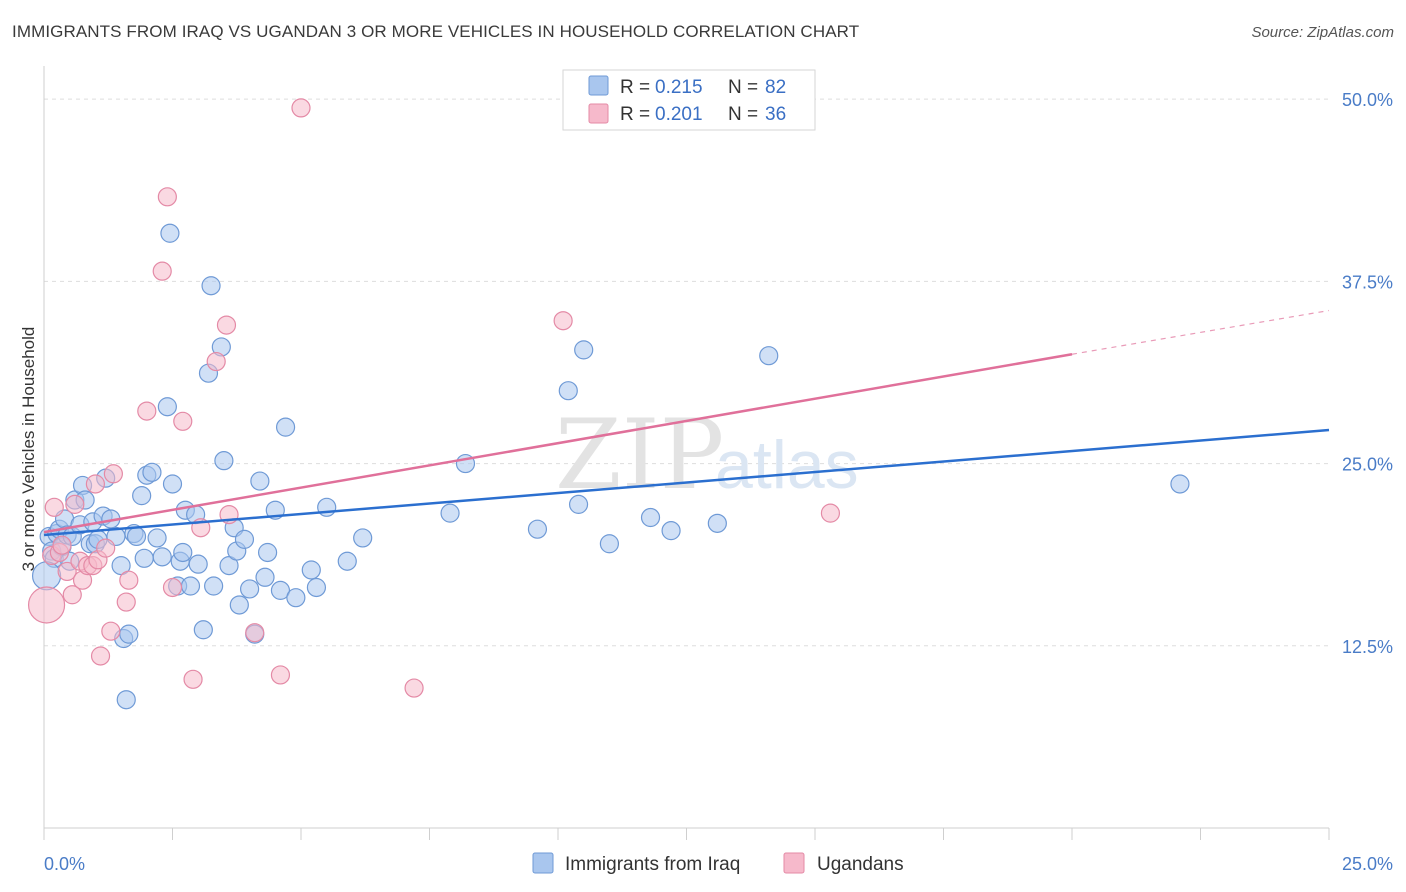 This screenshot has height=892, width=1406. Describe the element at coordinates (775, 87) in the screenshot. I see `legend-n-value-iraq: 82` at that location.